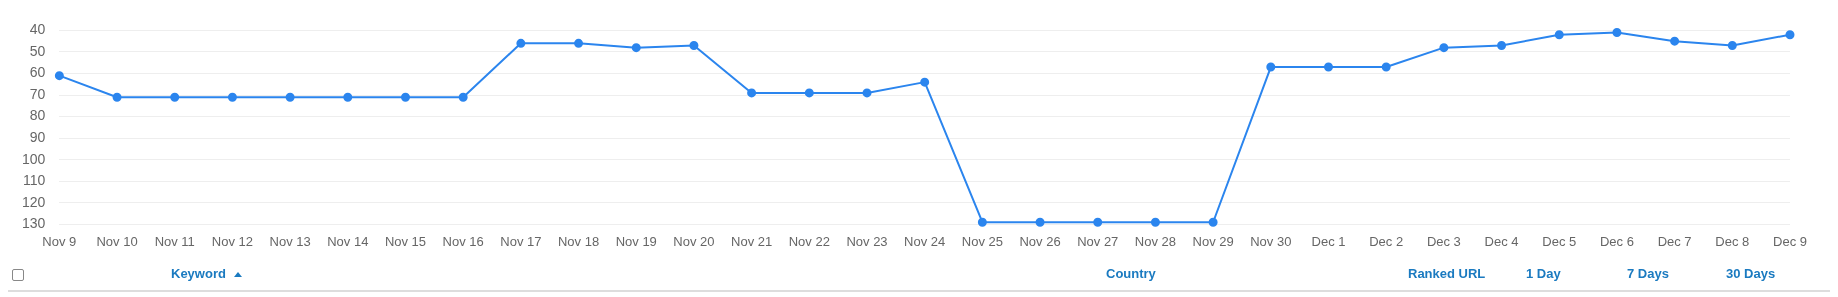 The image size is (1838, 297). Describe the element at coordinates (1543, 273) in the screenshot. I see `text: 1 Day` at that location.